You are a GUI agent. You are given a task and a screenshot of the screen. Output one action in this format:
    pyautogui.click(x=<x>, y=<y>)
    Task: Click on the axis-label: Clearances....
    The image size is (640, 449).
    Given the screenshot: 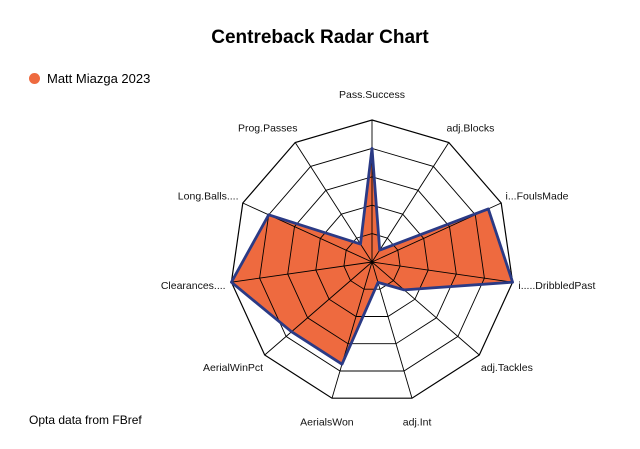 What is the action you would take?
    pyautogui.click(x=193, y=286)
    